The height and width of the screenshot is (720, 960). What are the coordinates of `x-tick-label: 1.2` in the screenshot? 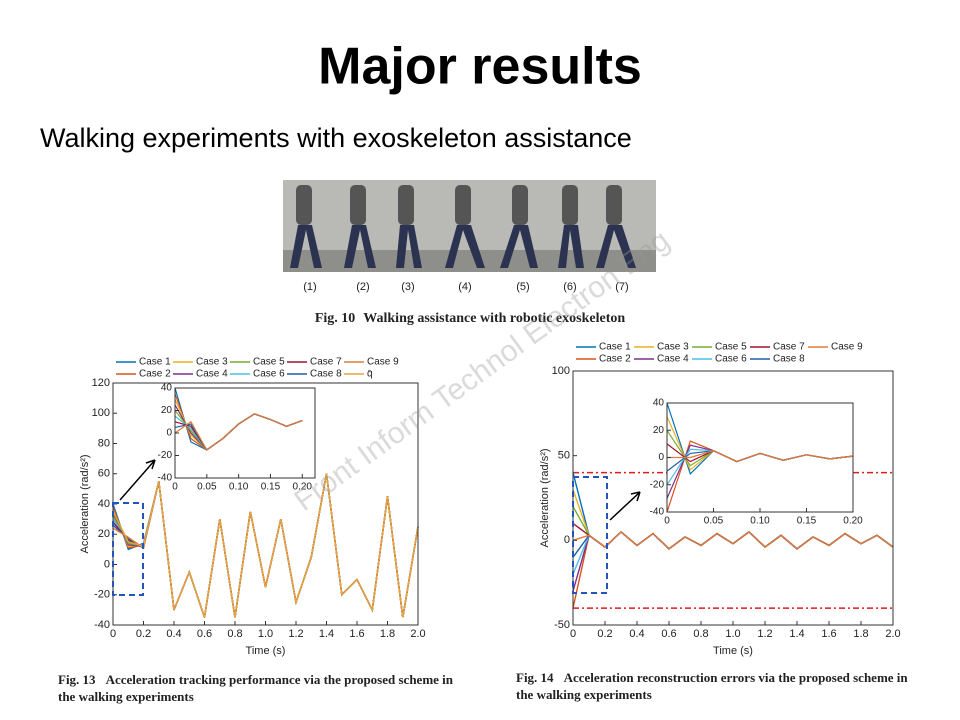 It's located at (295, 634).